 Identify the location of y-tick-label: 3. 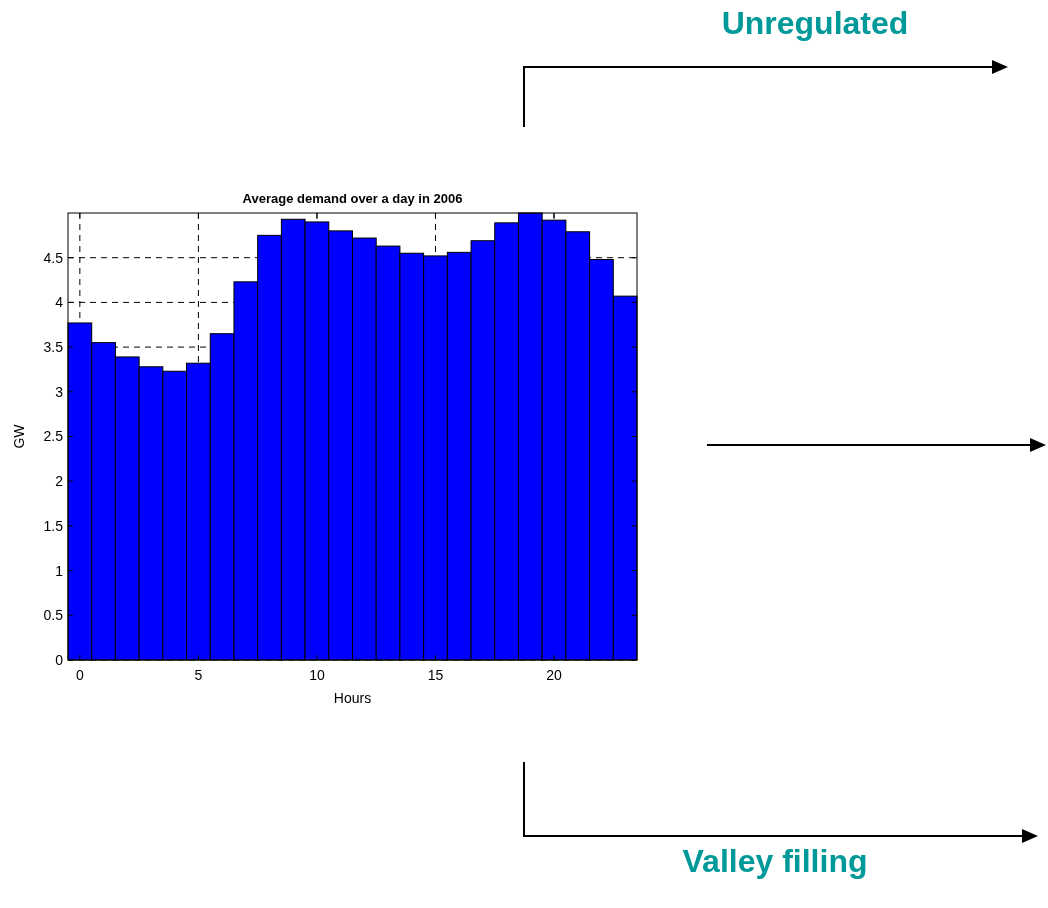
(59, 391).